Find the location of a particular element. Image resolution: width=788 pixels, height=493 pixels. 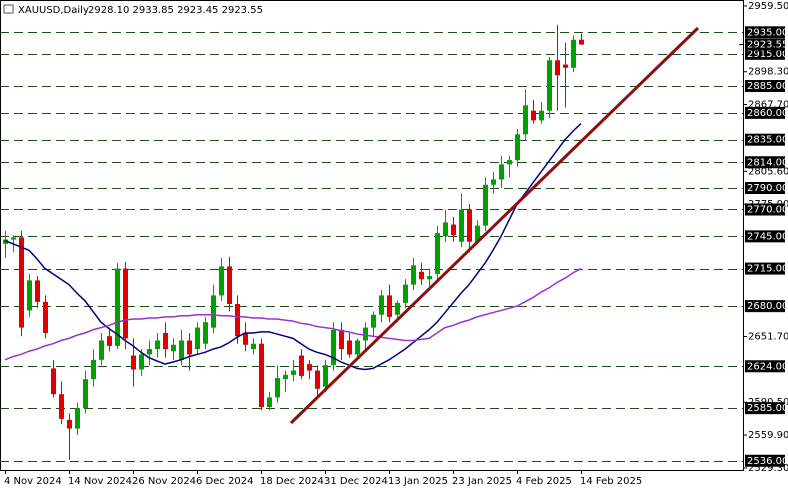

level-label: 2915.00 is located at coordinates (767, 54).